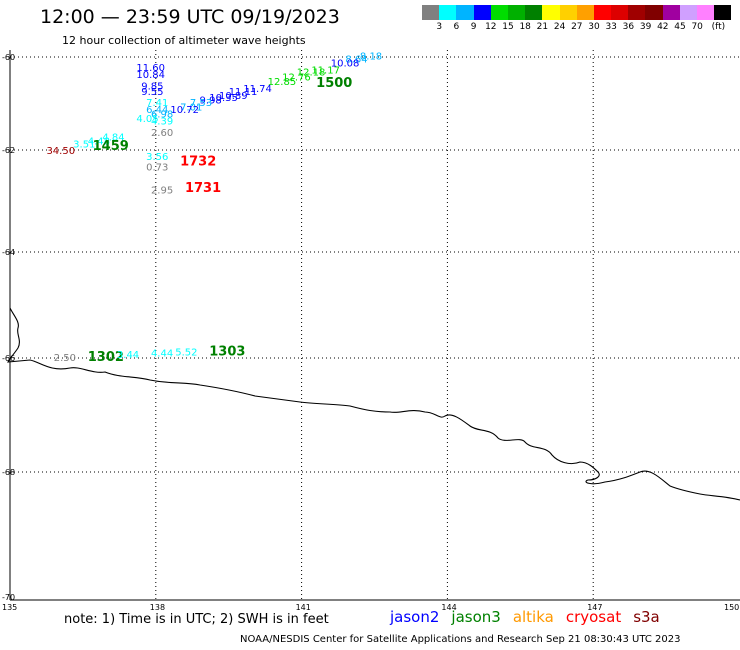 The image size is (740, 650). What do you see at coordinates (223, 98) in the screenshot?
I see `swh-value-label: 10.35` at bounding box center [223, 98].